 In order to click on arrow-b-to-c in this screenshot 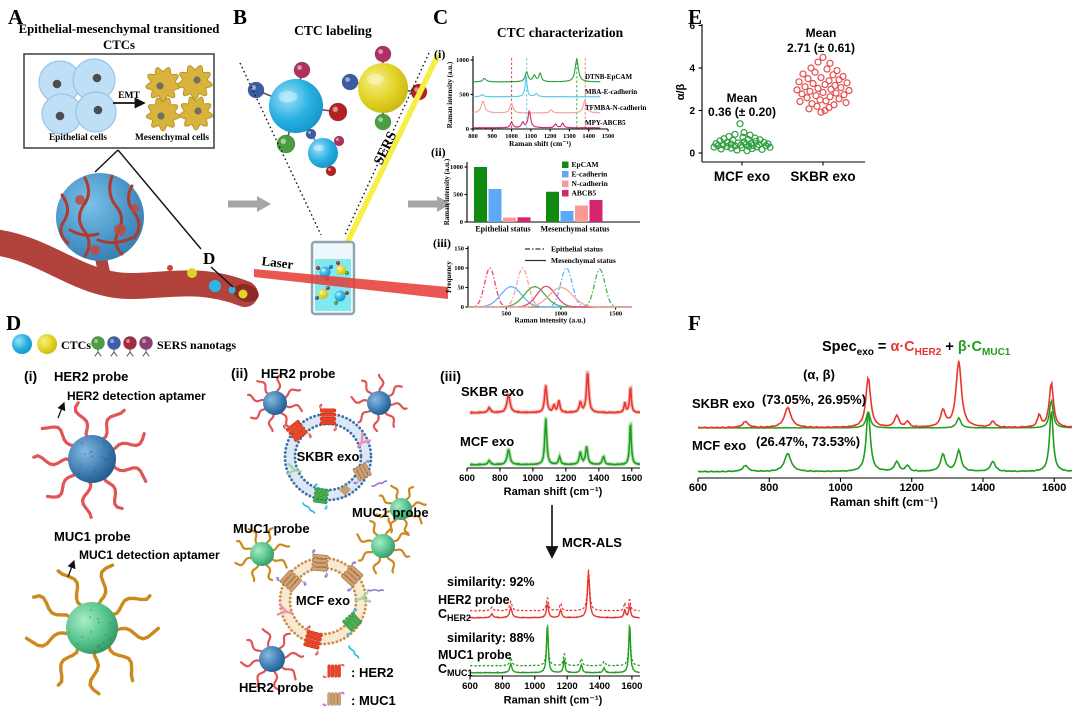, I will do `click(429, 204)`.